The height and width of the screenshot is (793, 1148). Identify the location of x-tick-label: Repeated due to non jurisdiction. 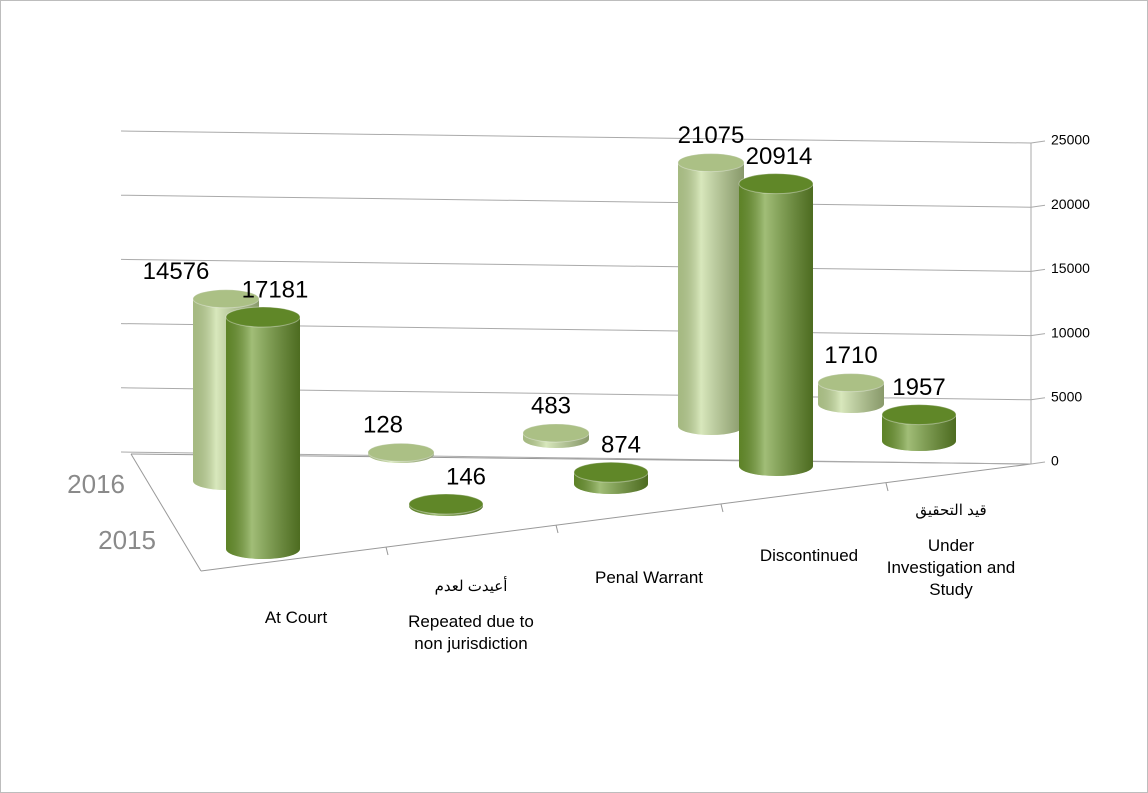
(471, 632).